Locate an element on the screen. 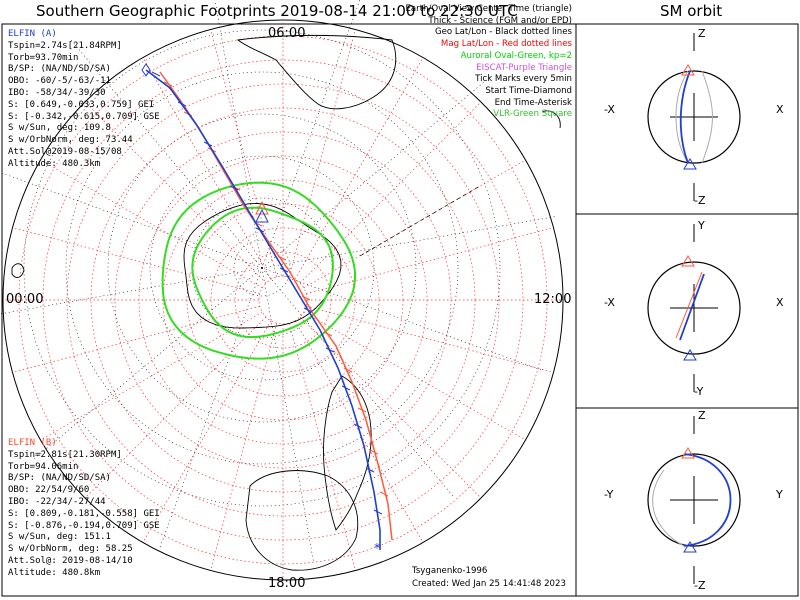  elfin-b-line: S w/OrbNorm, deg: 58.25 is located at coordinates (70, 549).